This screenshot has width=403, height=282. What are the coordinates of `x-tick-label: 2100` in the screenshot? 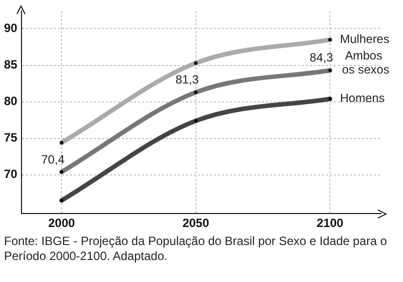 It's located at (330, 223).